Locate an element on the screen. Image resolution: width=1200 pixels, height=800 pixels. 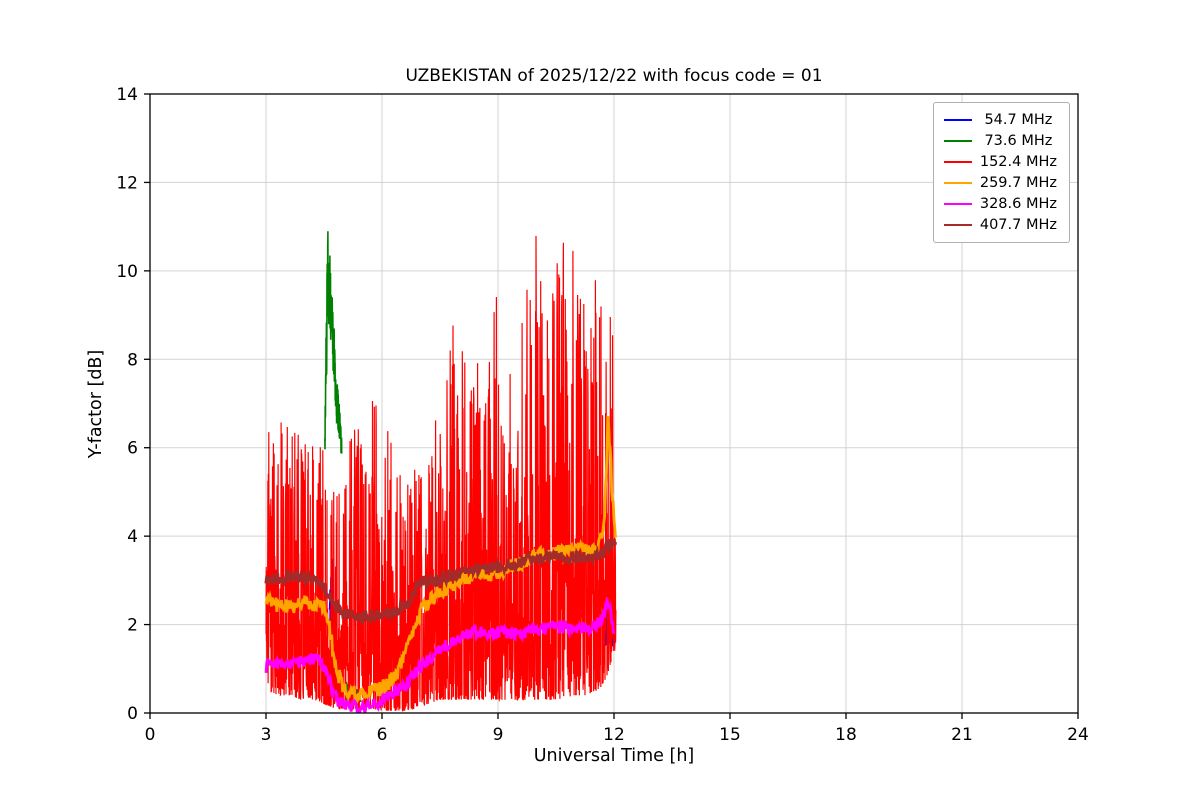
legend-label: 152.4 MHz is located at coordinates (1018, 162).